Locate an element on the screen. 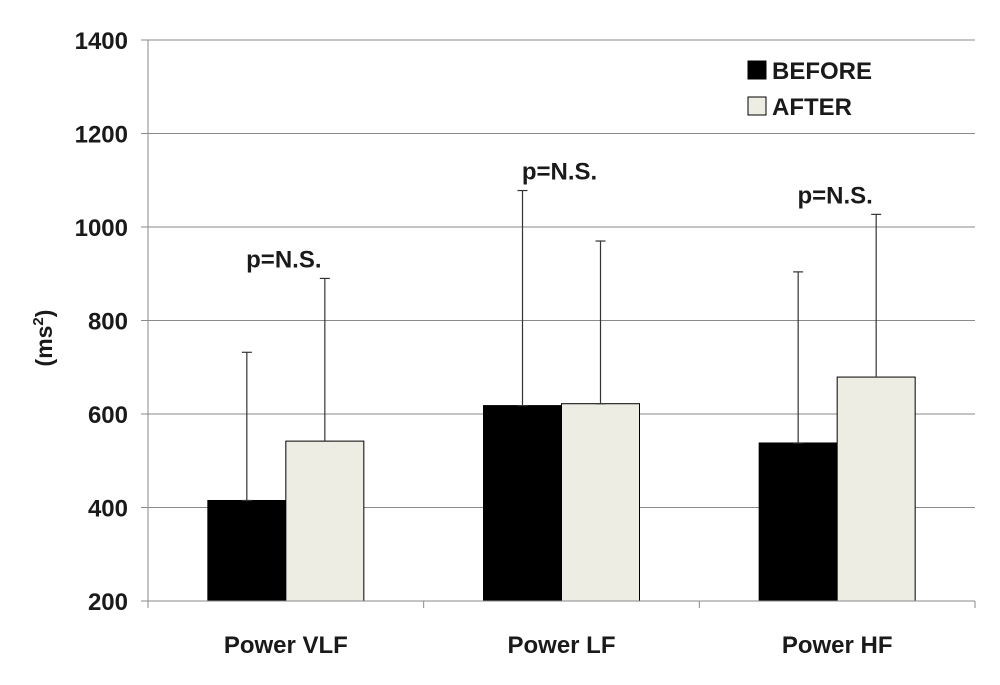  y-tick-label: 1400 is located at coordinates (101, 41).